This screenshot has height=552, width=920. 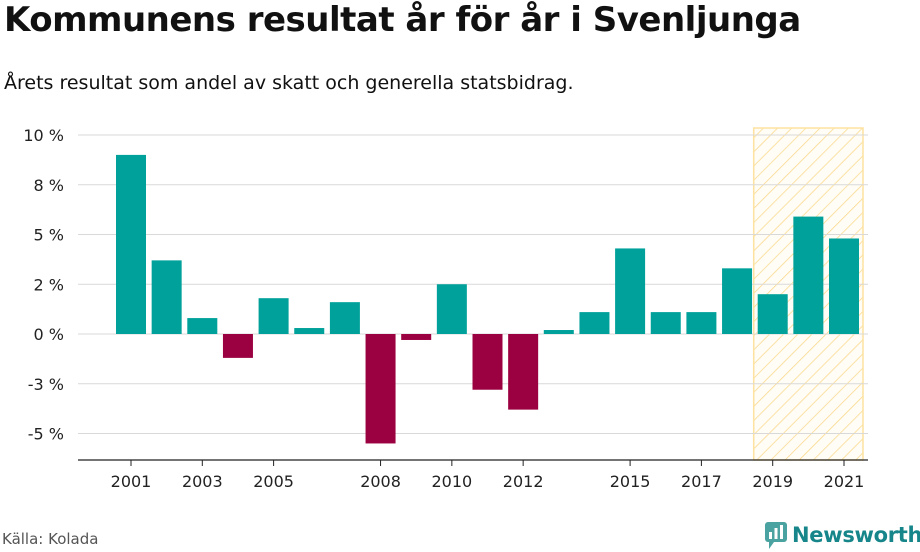 I want to click on bar-2006, so click(x=309, y=331).